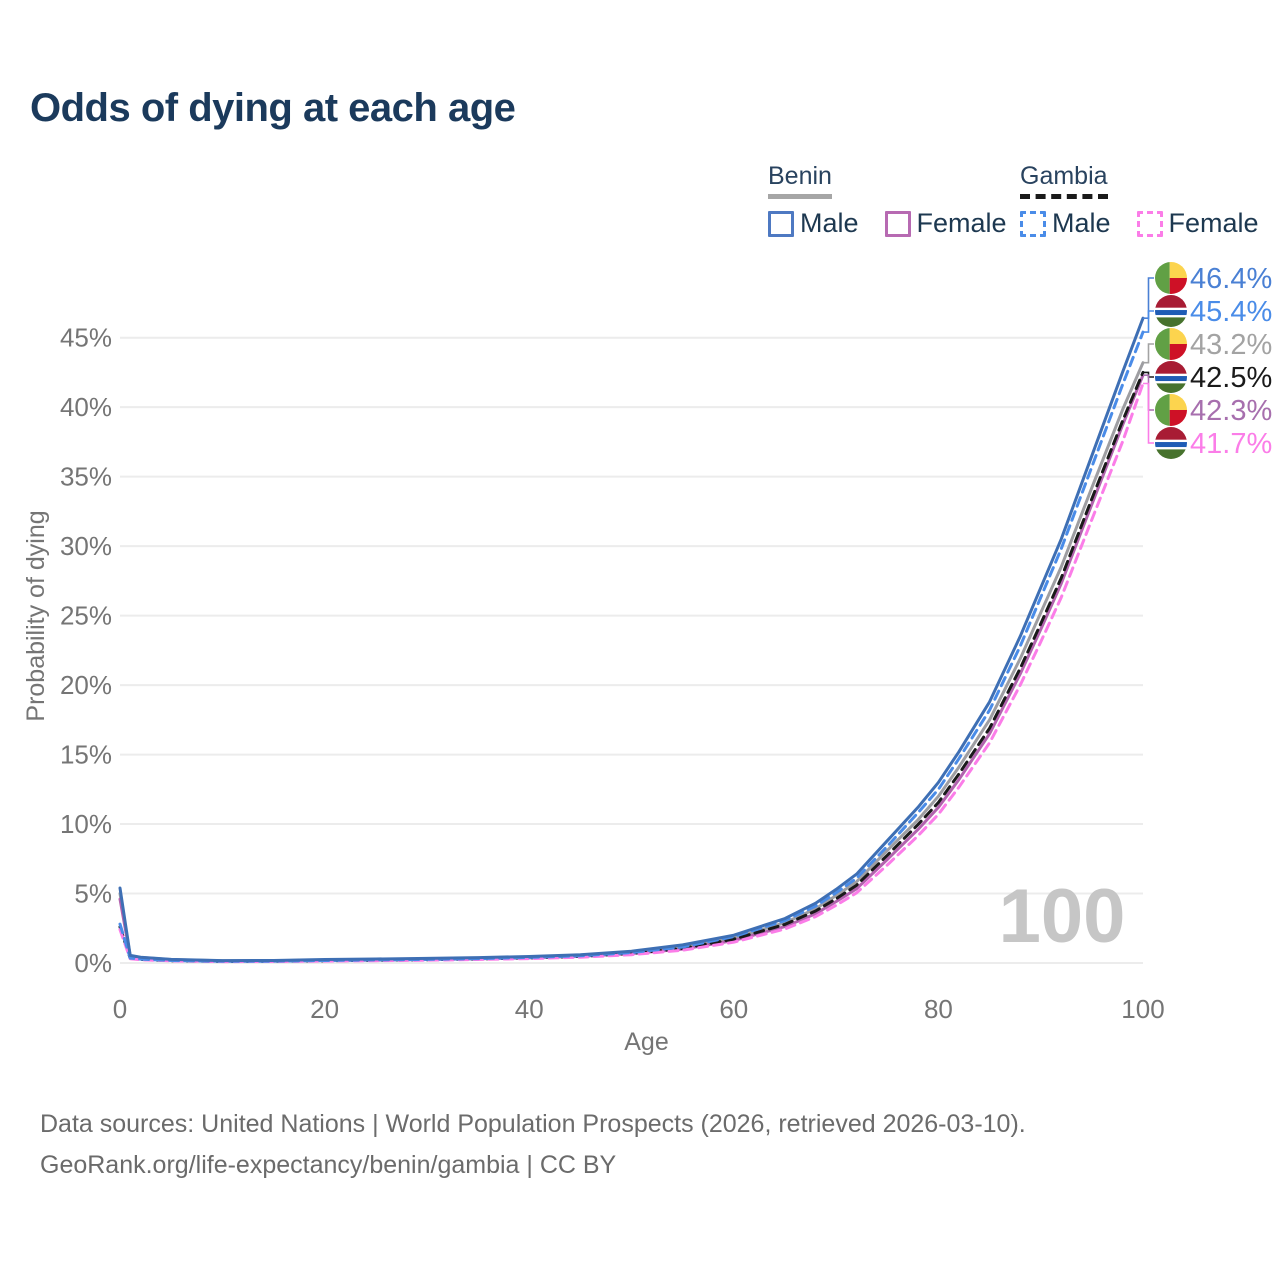 The height and width of the screenshot is (1280, 1280). What do you see at coordinates (86, 407) in the screenshot?
I see `y-tick-label-40: 40%` at bounding box center [86, 407].